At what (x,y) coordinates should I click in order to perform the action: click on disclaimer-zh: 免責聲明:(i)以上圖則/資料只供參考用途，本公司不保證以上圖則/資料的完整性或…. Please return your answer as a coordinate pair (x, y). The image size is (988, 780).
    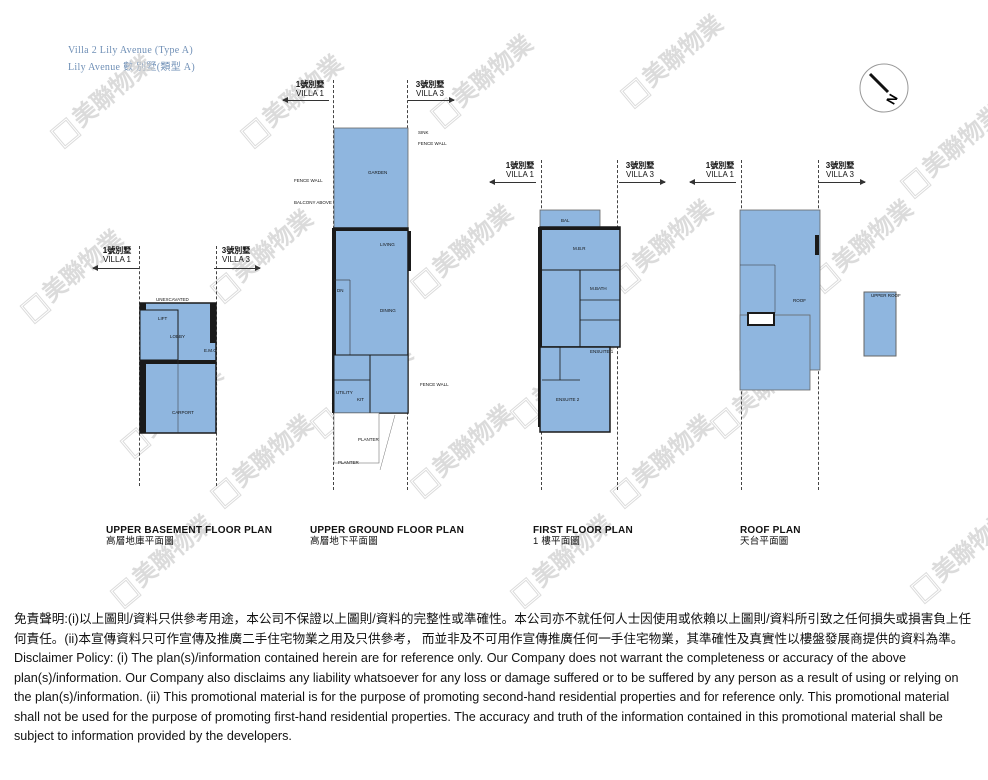
    Looking at the image, I should click on (493, 629).